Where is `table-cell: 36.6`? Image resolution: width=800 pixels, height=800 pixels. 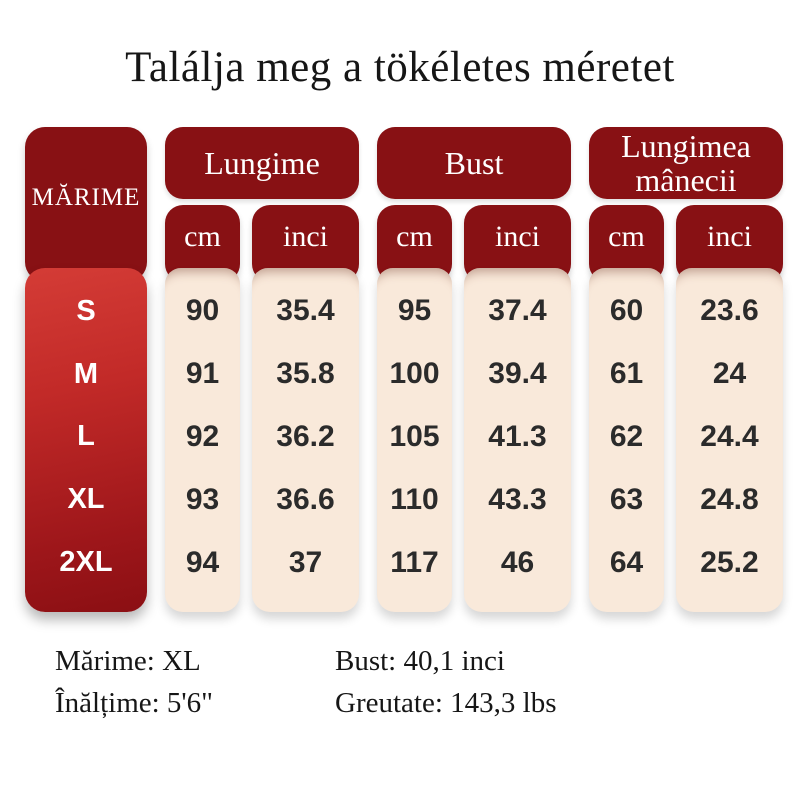
table-cell: 36.6 is located at coordinates (305, 499).